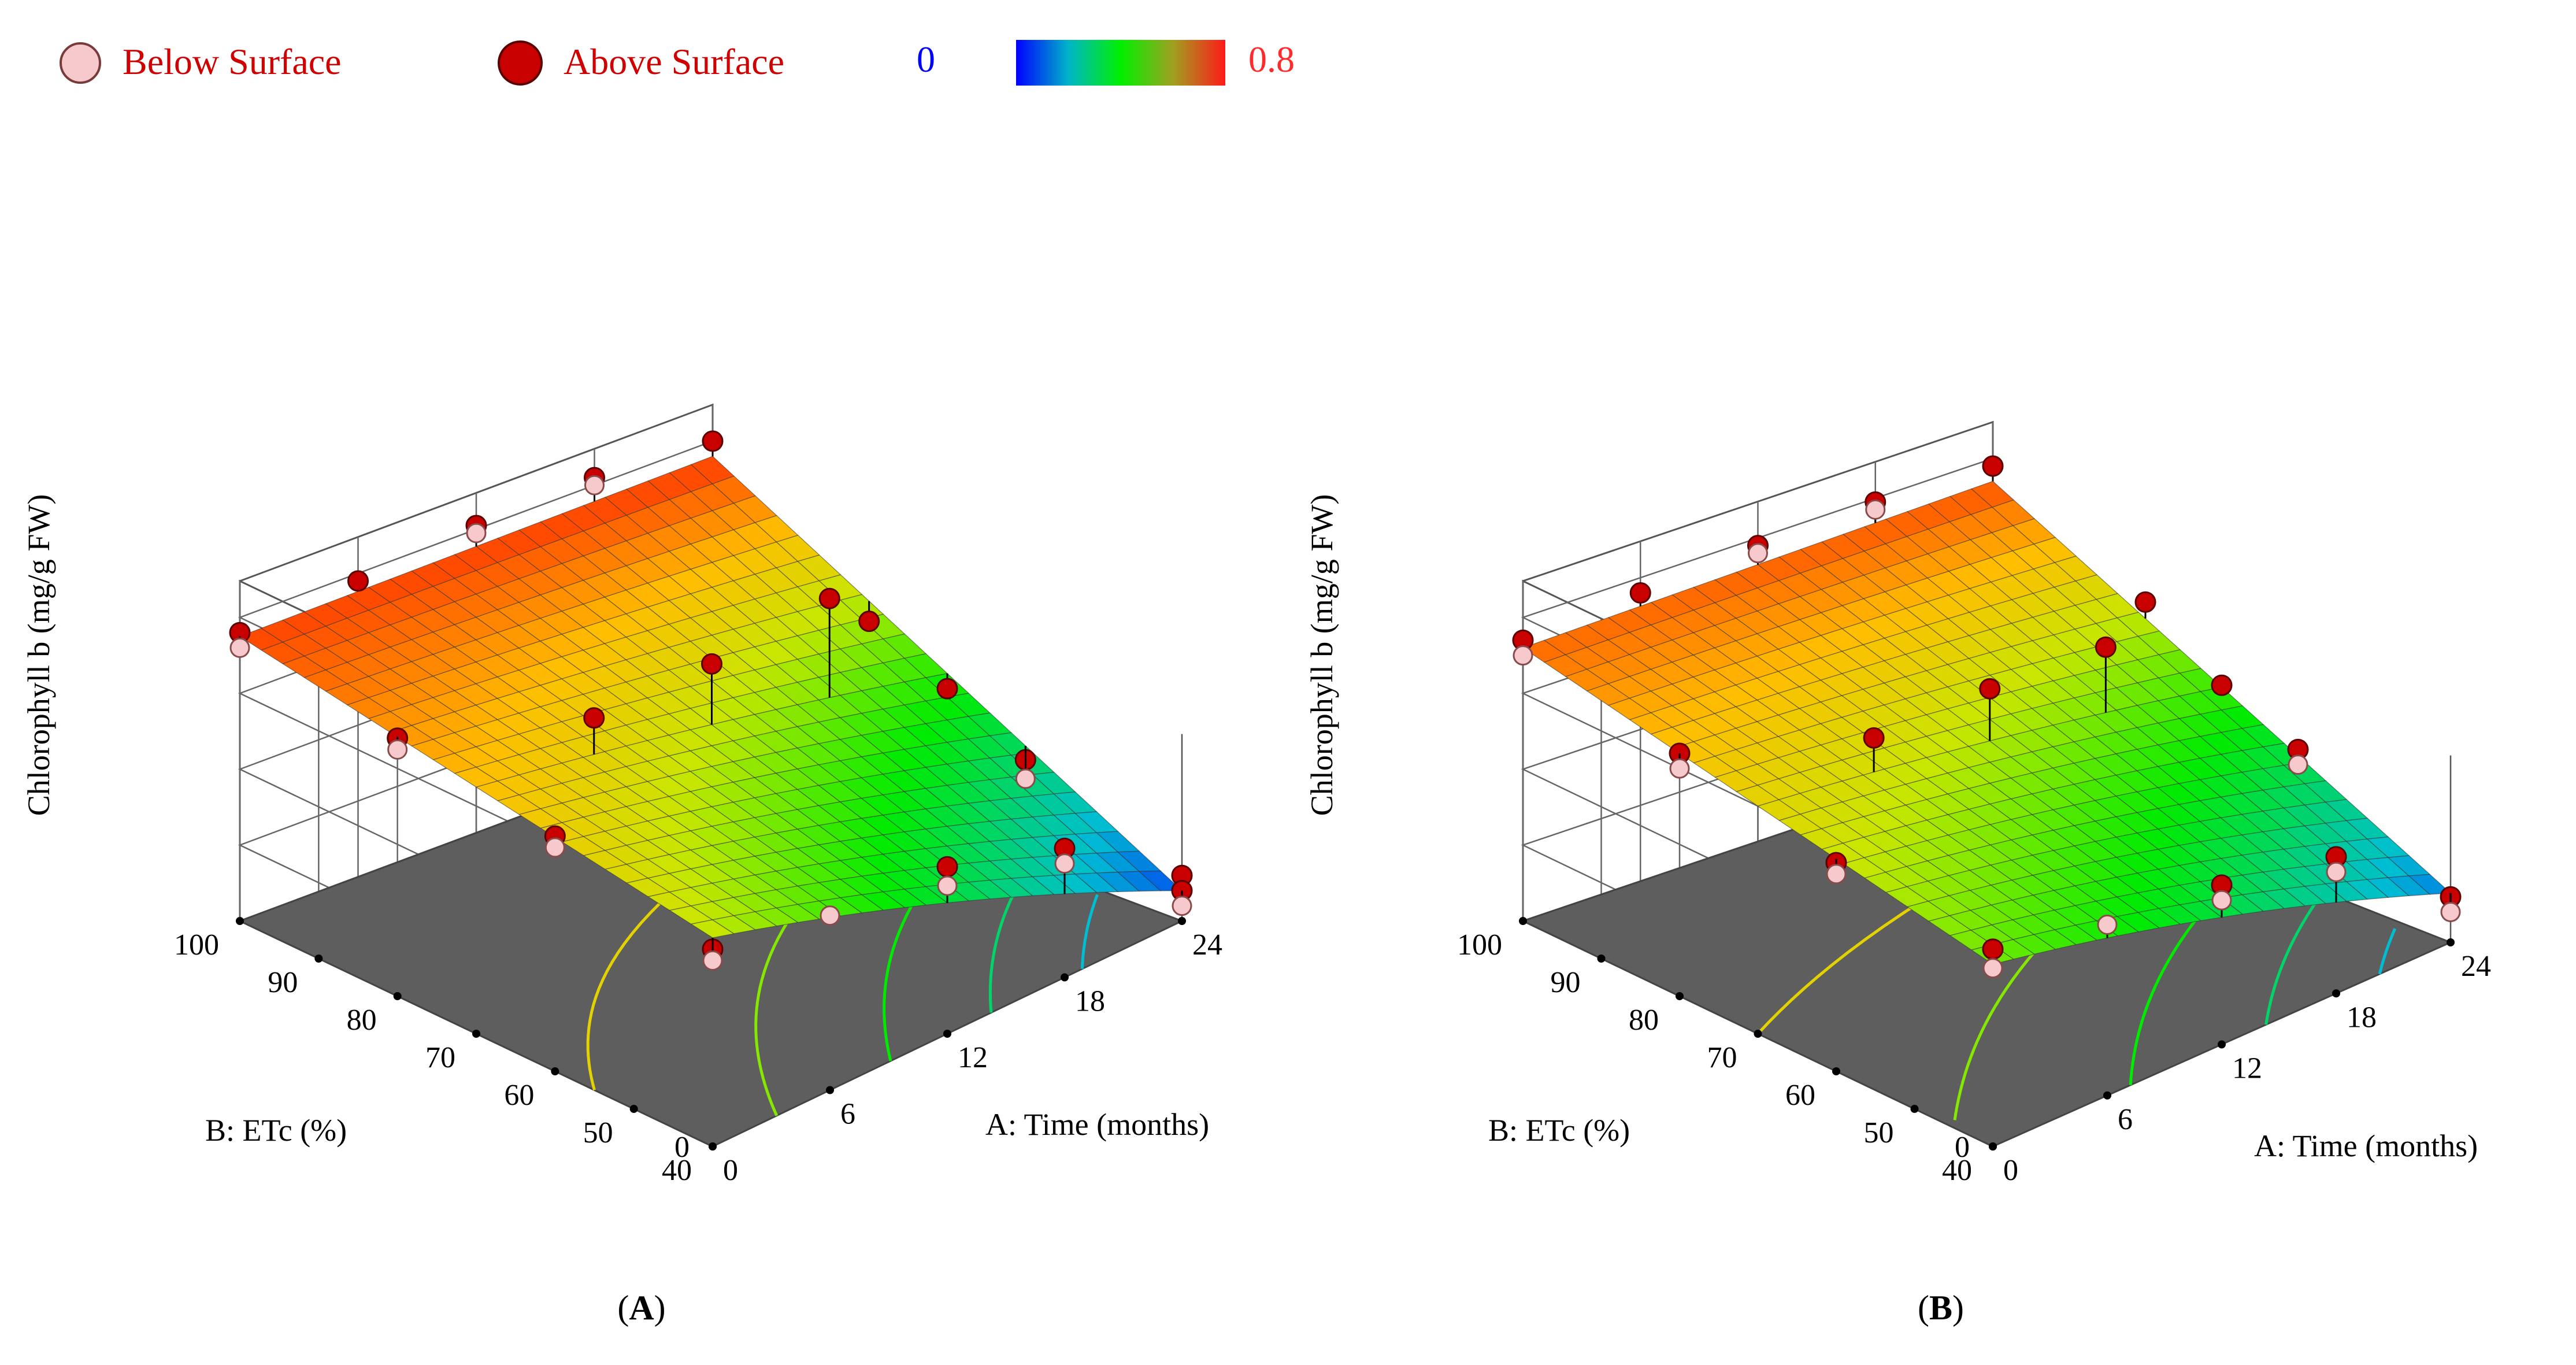  What do you see at coordinates (674, 62) in the screenshot?
I see `above-surface-label: Above Surface` at bounding box center [674, 62].